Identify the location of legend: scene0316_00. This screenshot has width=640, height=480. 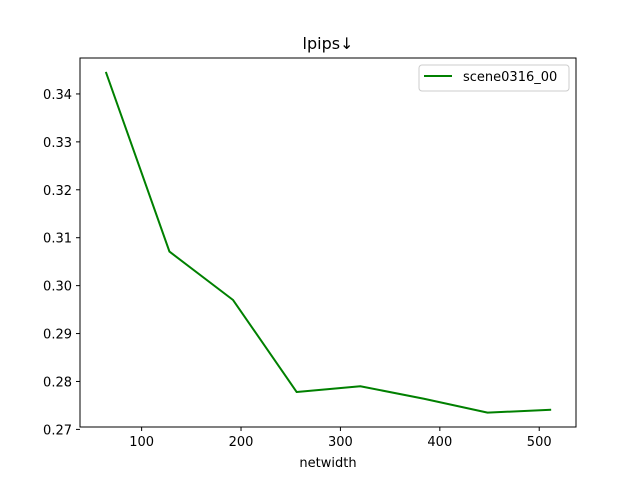
(494, 78).